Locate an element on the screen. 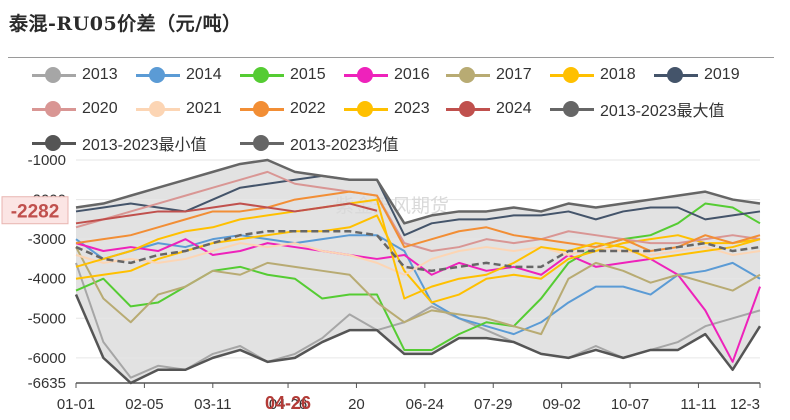 The width and height of the screenshot is (790, 420). legend-item: 2017 is located at coordinates (489, 75).